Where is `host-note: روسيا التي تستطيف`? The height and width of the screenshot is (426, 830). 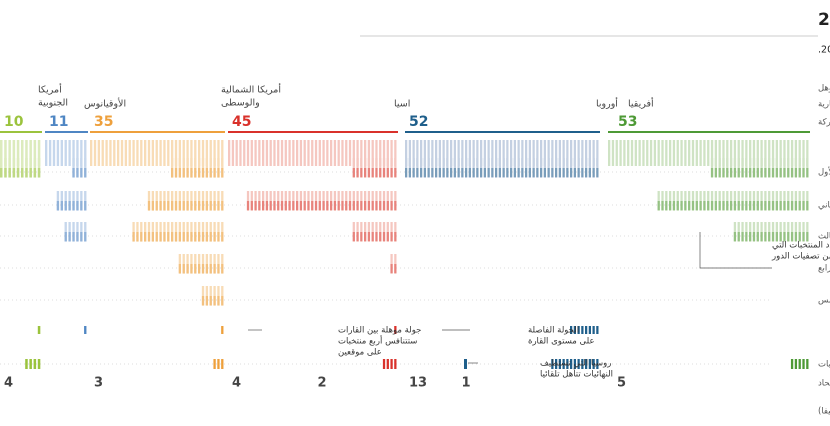
host-note: روسيا التي تستطيف is located at coordinates (575, 364).